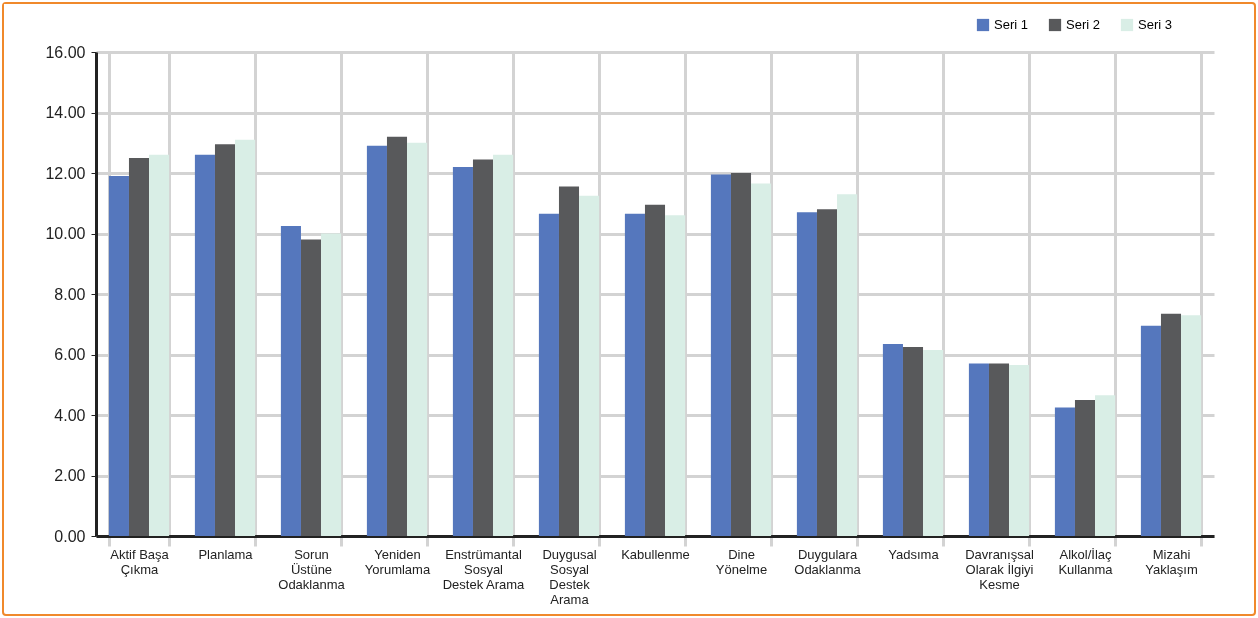 The image size is (1258, 618). Describe the element at coordinates (312, 569) in the screenshot. I see `x-tick-label: Sorun Üstüne Odaklanma` at that location.